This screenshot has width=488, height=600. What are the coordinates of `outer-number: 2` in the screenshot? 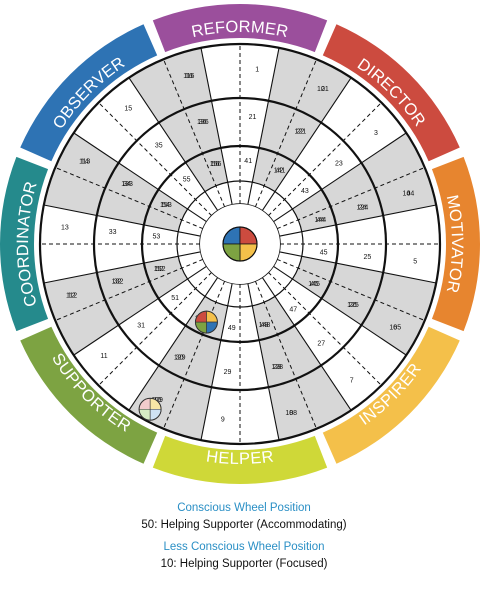 It's located at (323, 89).